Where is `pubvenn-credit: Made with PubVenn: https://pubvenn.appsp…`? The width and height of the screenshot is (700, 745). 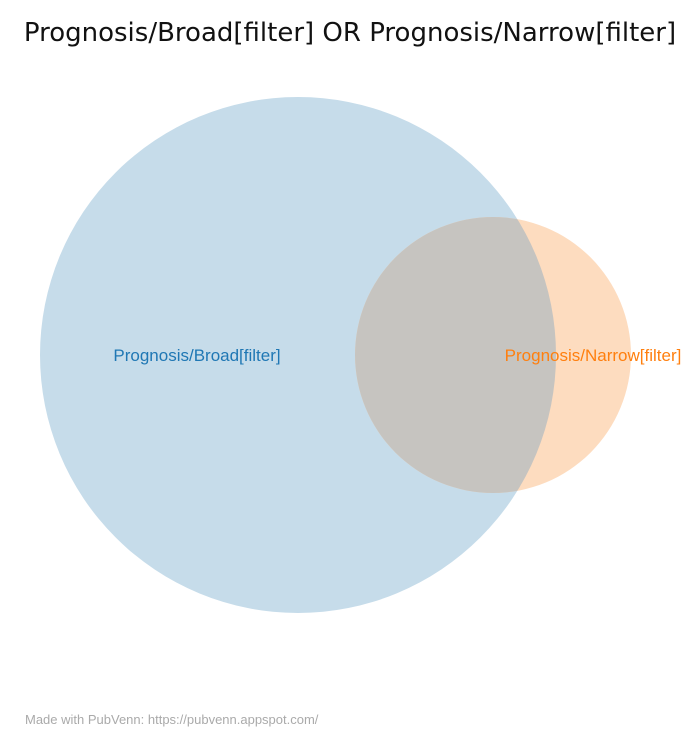 pubvenn-credit: Made with PubVenn: https://pubvenn.appsp… is located at coordinates (172, 719).